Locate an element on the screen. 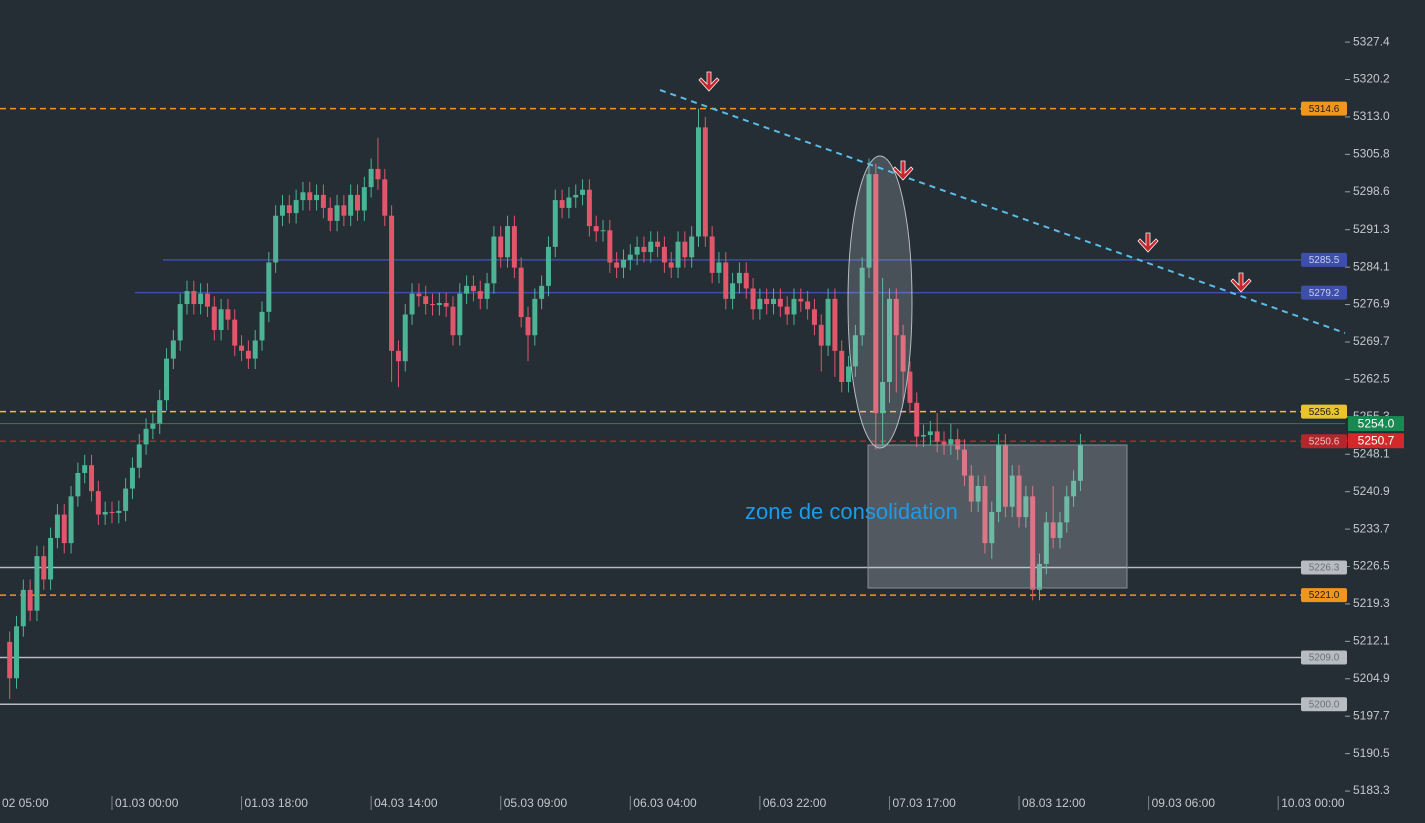 The image size is (1425, 823). x-tick-label: 02 05:00 is located at coordinates (25, 803).